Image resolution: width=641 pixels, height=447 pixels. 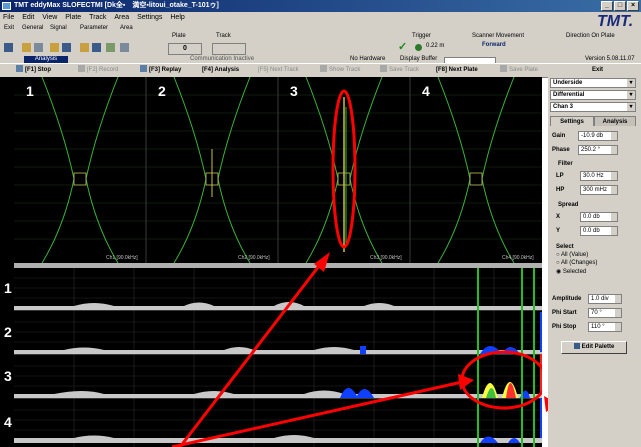 What do you see at coordinates (122, 17) in the screenshot?
I see `menu-area: Area` at bounding box center [122, 17].